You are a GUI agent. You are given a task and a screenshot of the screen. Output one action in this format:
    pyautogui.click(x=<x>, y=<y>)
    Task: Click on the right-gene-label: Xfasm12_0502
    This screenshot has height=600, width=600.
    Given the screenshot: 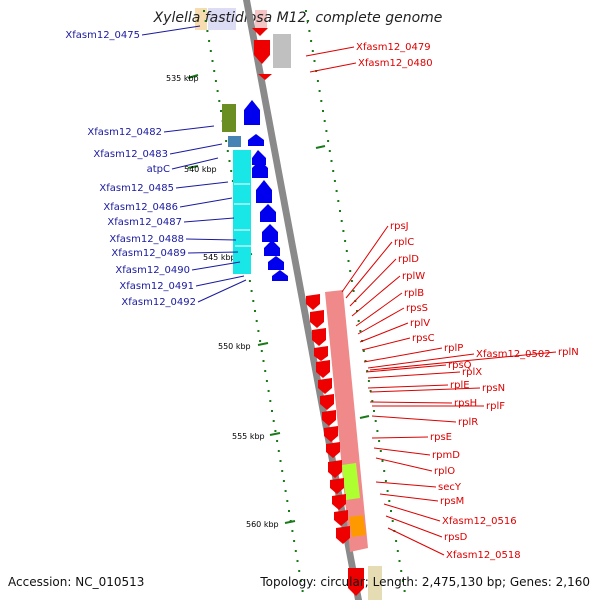 What is the action you would take?
    pyautogui.click(x=513, y=354)
    